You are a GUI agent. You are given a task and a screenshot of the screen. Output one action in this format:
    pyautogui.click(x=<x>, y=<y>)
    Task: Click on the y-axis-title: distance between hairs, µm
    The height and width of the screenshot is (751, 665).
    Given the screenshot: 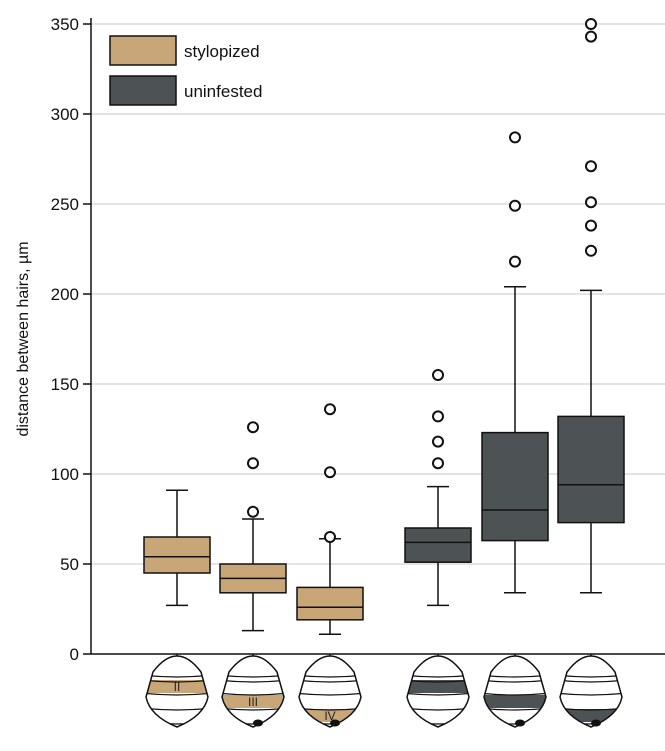 What is the action you would take?
    pyautogui.click(x=23, y=338)
    